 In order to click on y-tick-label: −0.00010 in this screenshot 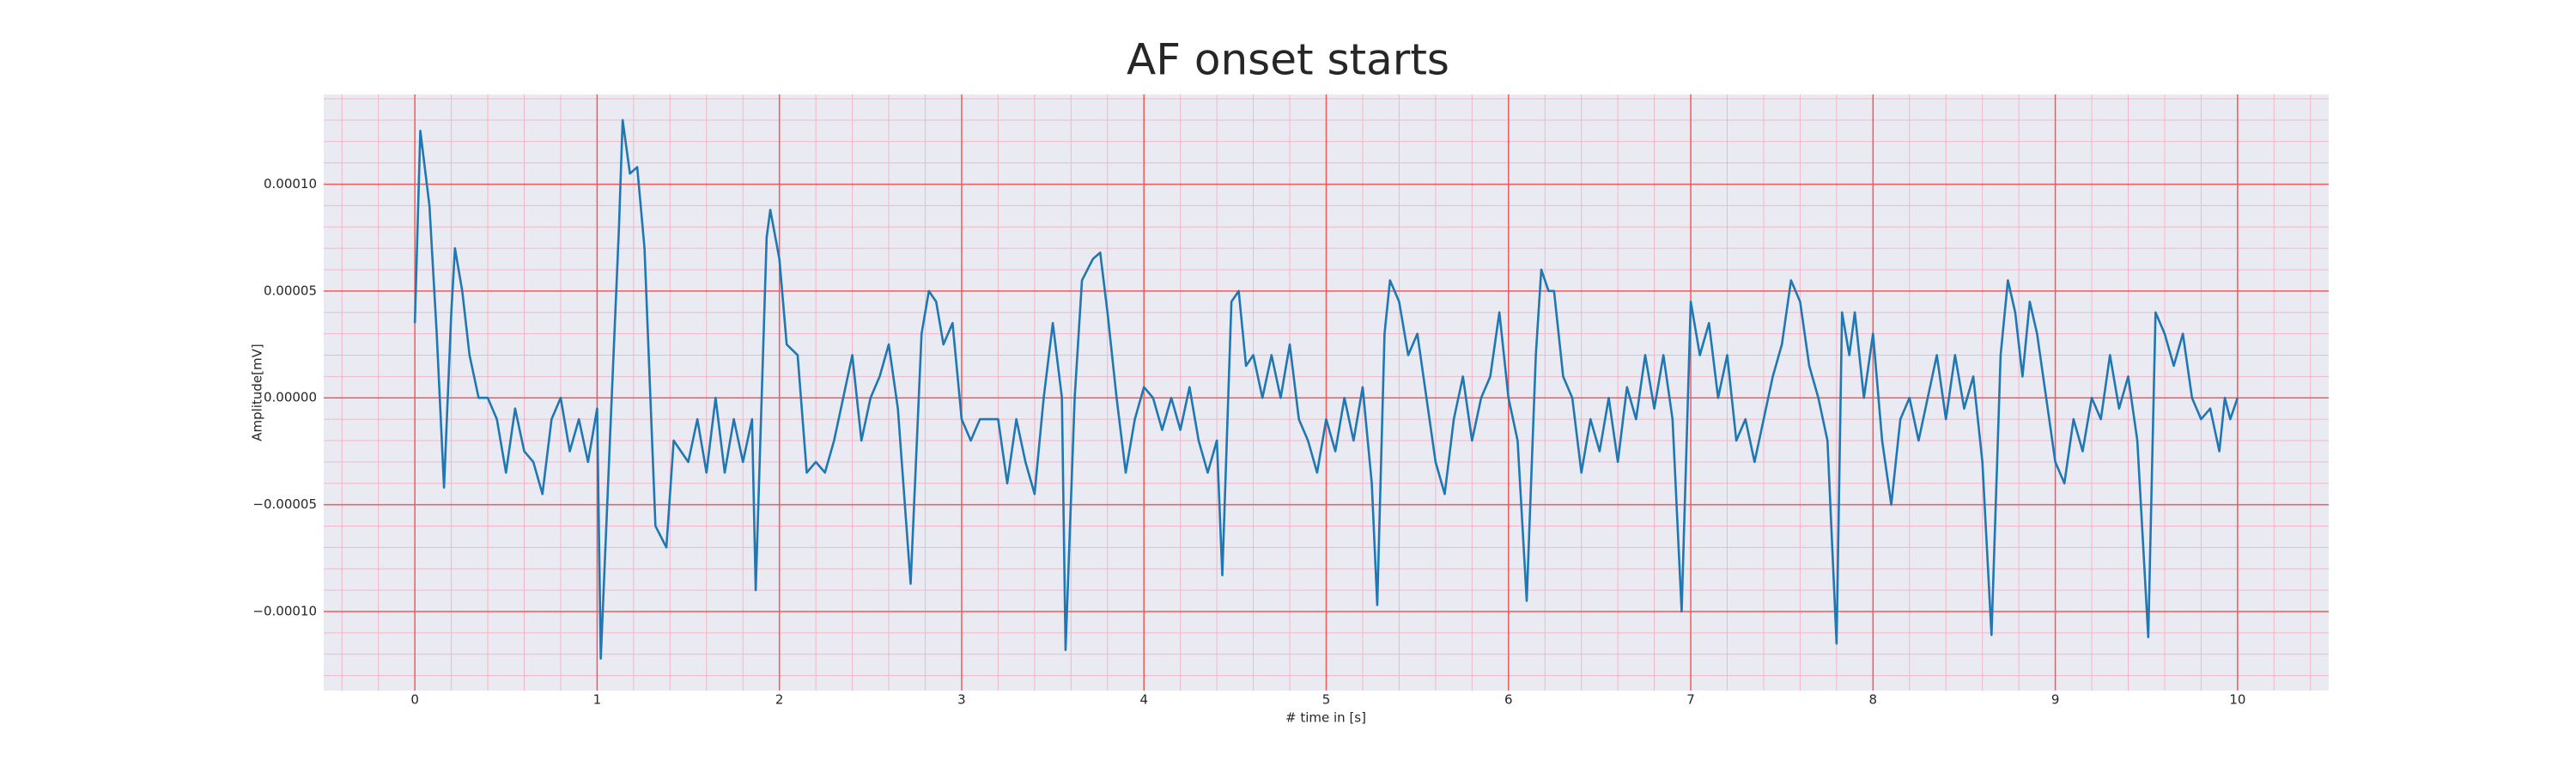, I will do `click(284, 610)`.